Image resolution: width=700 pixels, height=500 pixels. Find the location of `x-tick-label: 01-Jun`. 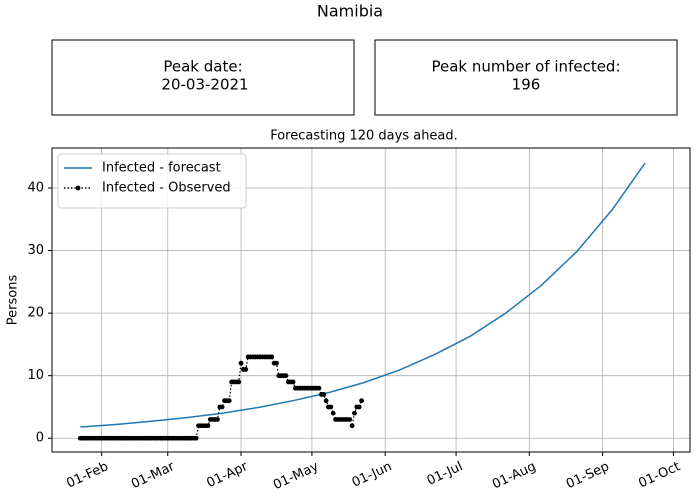

x-tick-label: 01-Jun is located at coordinates (372, 474).